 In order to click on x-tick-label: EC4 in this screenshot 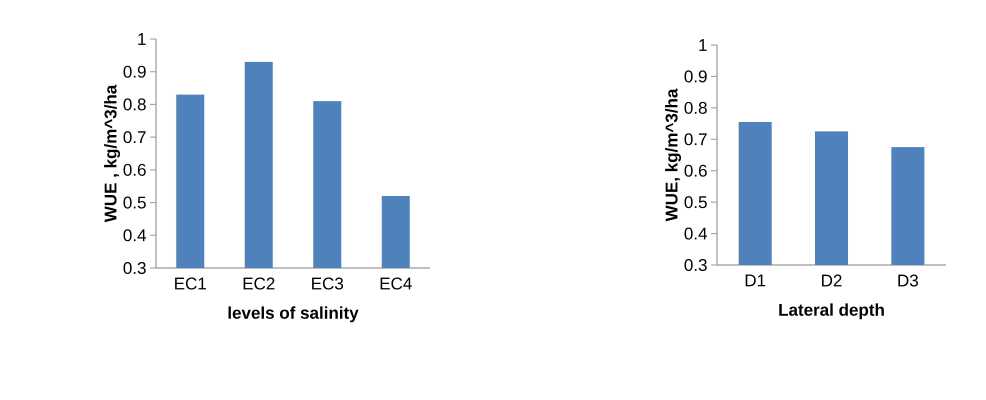, I will do `click(396, 284)`.